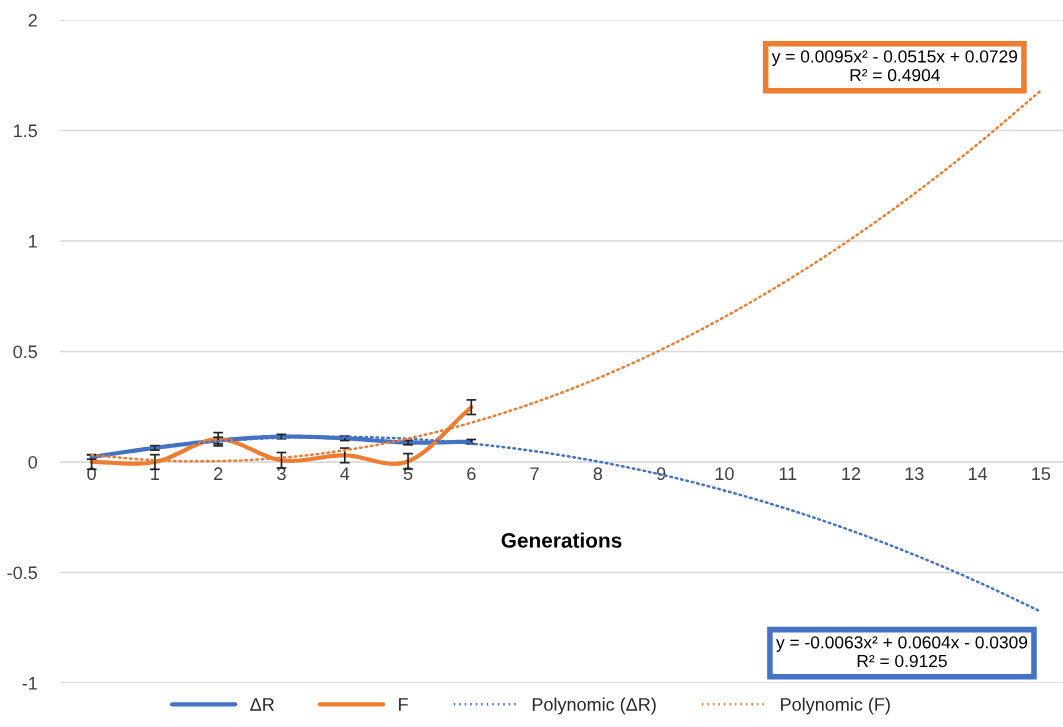 This screenshot has height=727, width=1063. I want to click on x-tick-label: 8, so click(598, 474).